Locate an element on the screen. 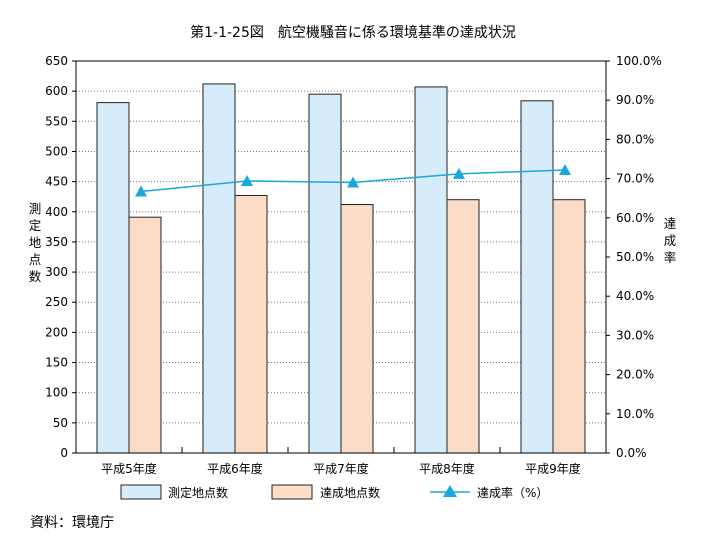  y-tick-label: 150 is located at coordinates (56, 363).